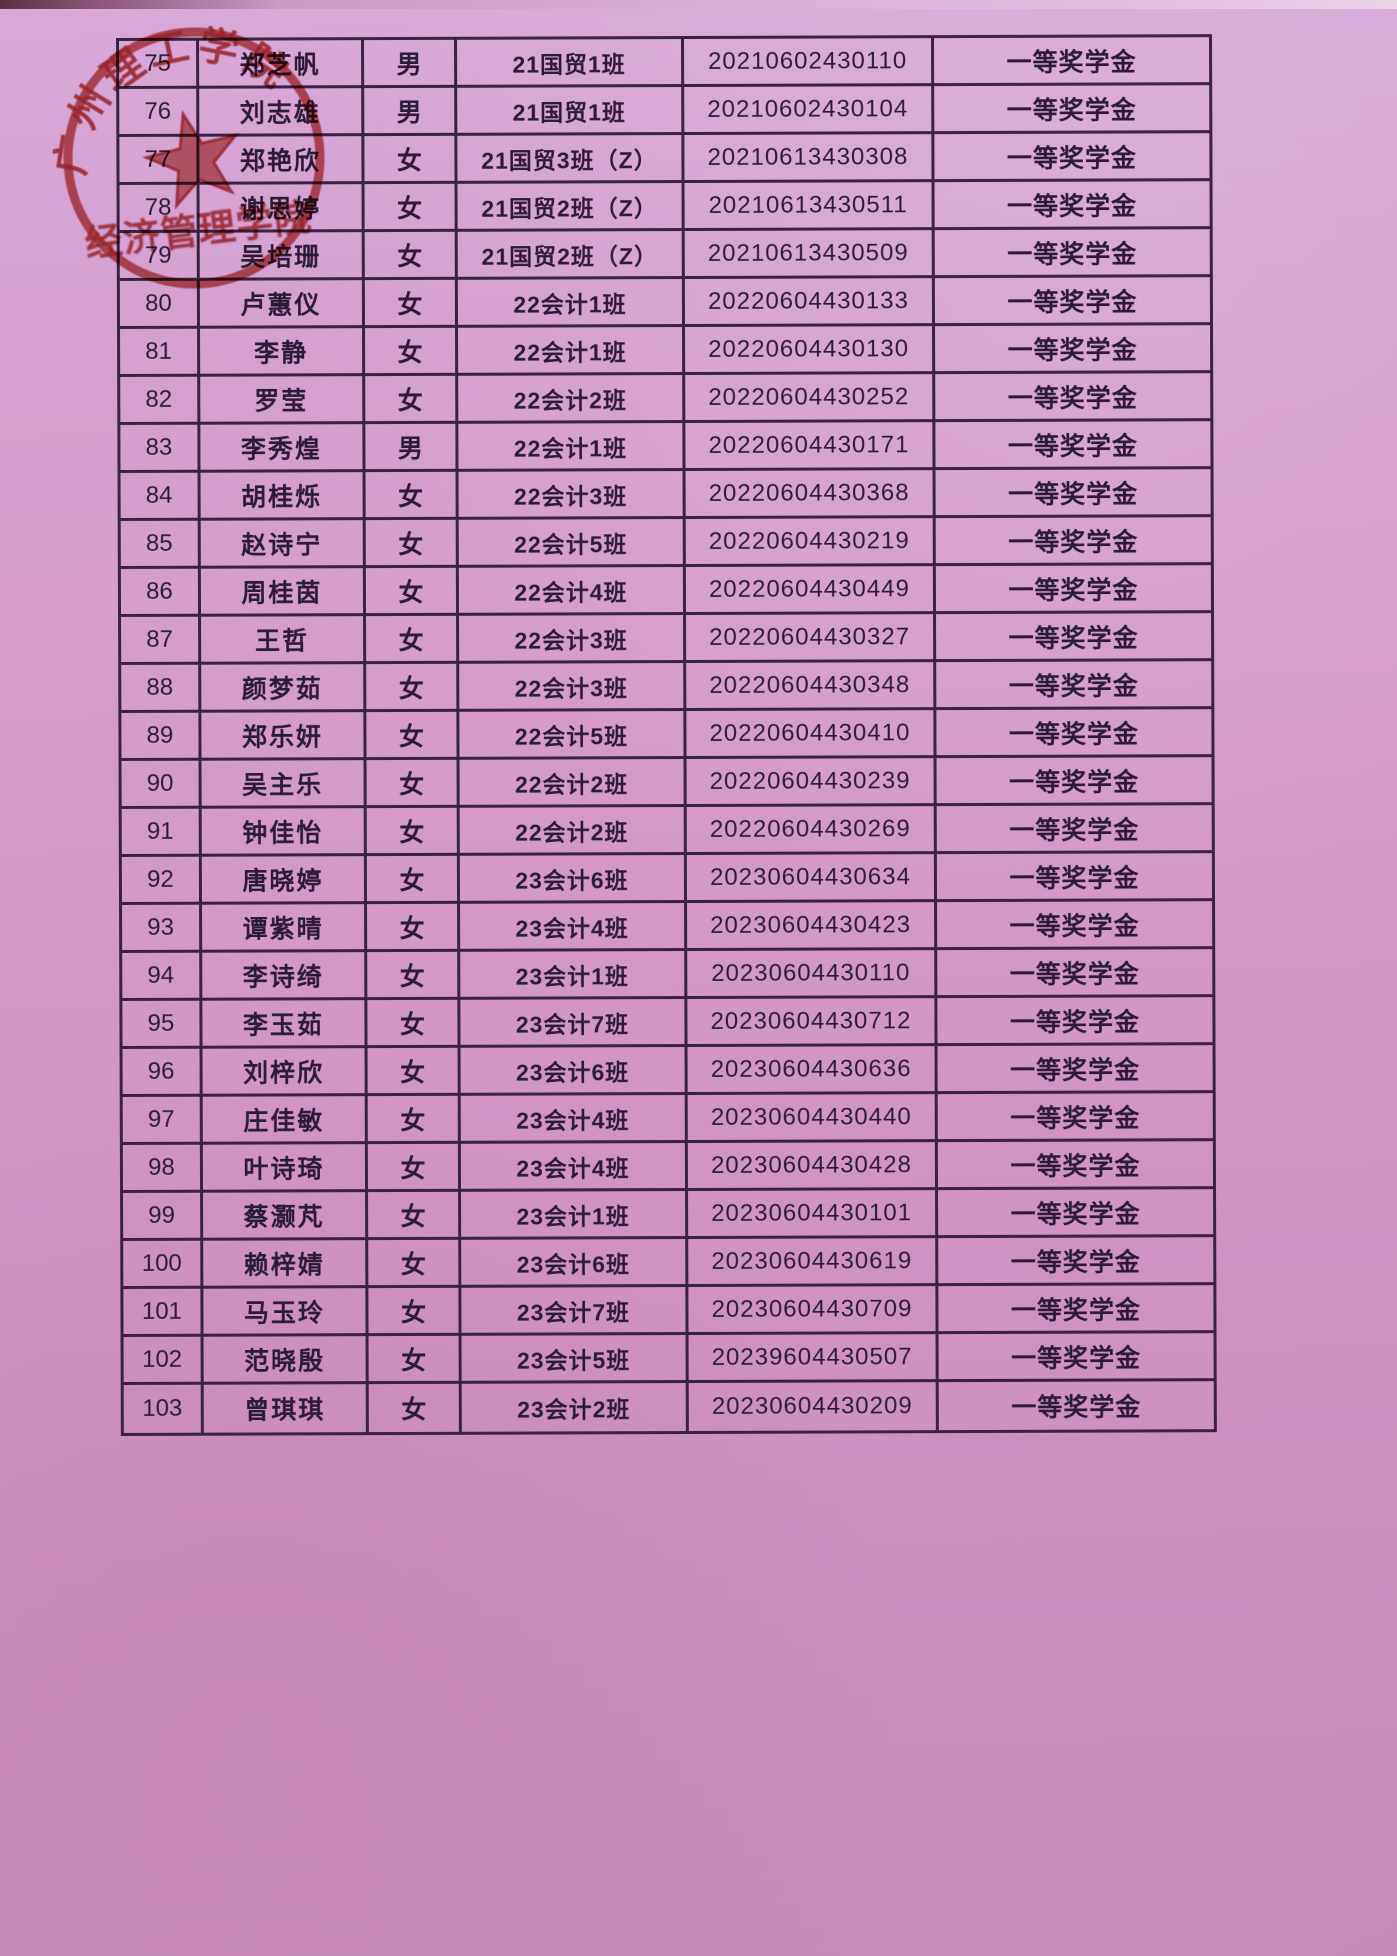 Image resolution: width=1397 pixels, height=1956 pixels. I want to click on table-row: 84 胡桂烁女 22会计3班 20220604430368 一等奖学金, so click(665, 495).